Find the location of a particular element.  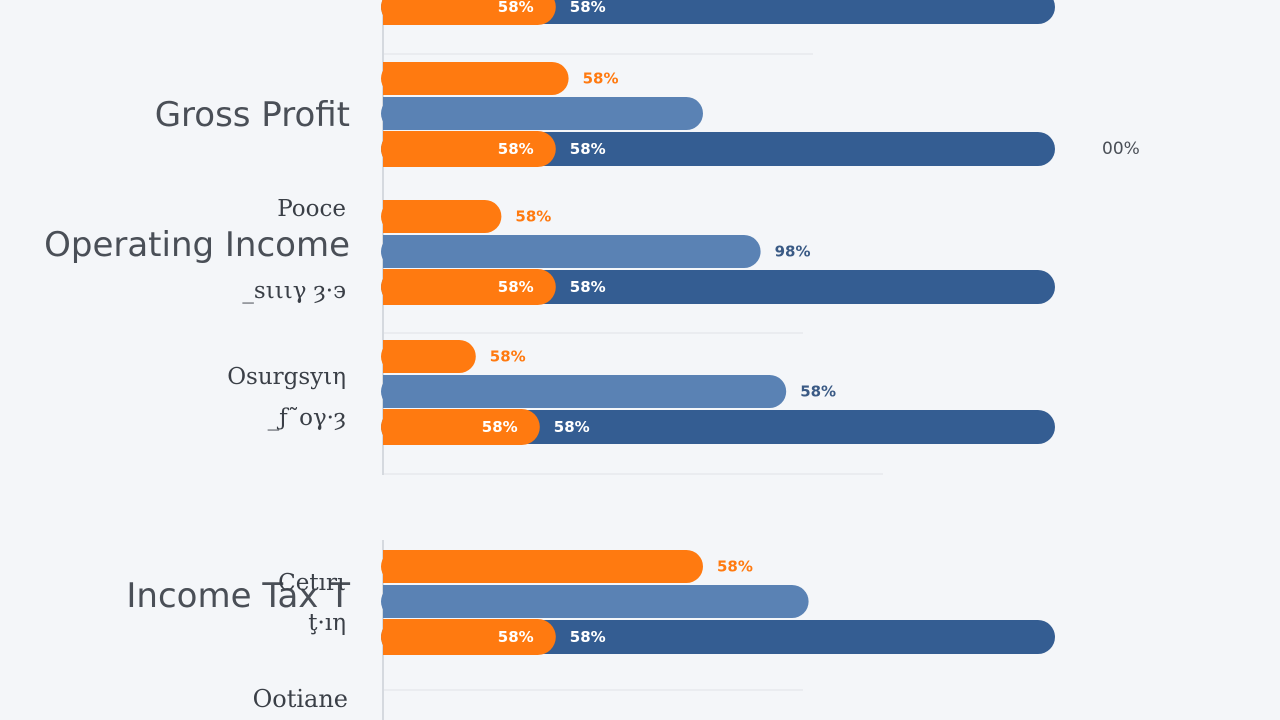

bottom-label: Ootiane is located at coordinates (300, 699).